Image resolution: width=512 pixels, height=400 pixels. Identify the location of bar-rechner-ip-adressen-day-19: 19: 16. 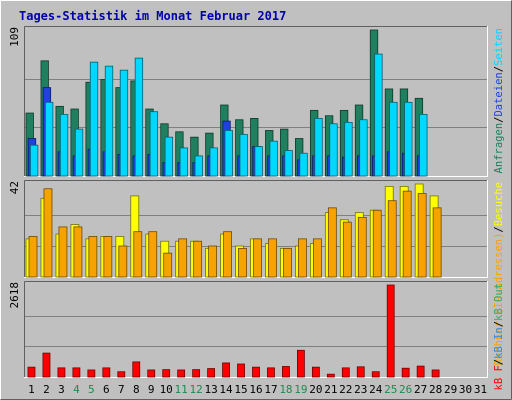
(302, 258).